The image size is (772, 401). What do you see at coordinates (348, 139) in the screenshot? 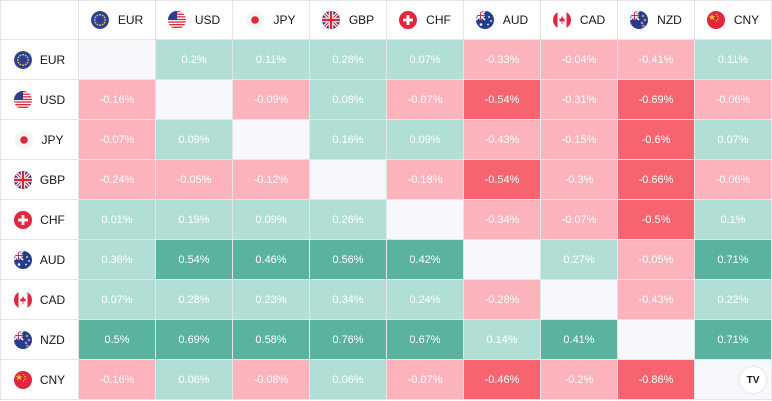
I see `heatmap-cell: 0.16%` at bounding box center [348, 139].